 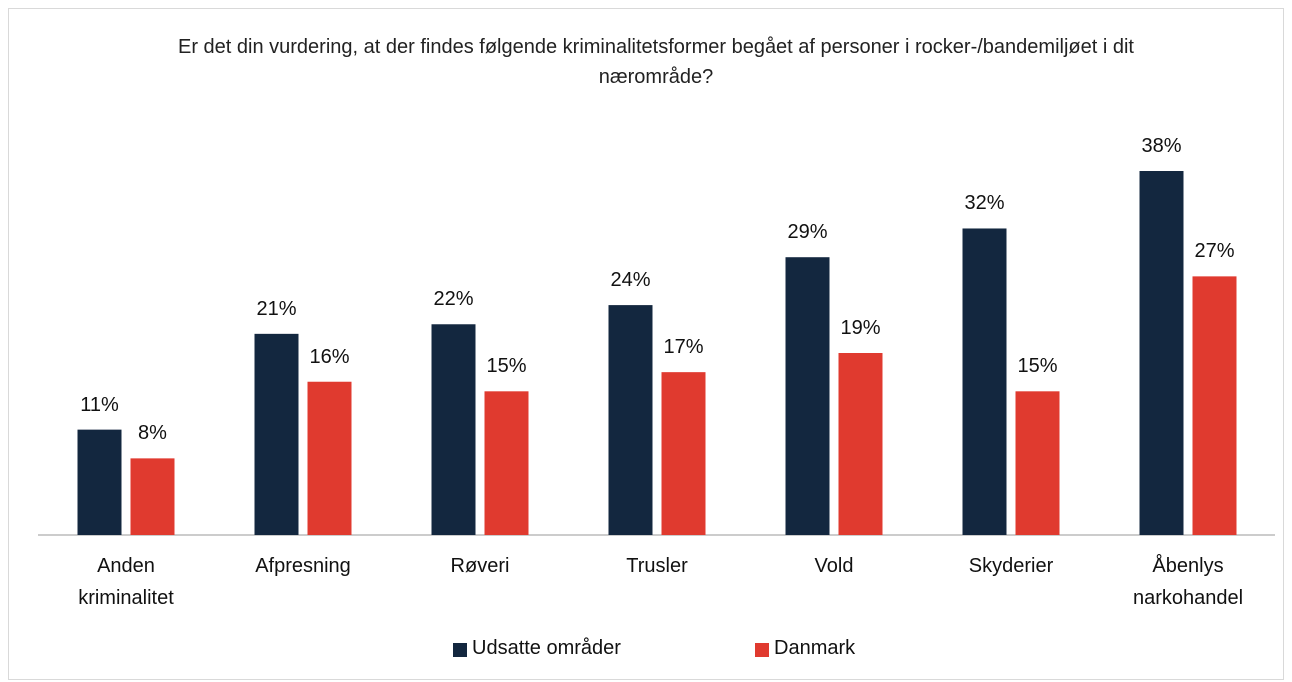 What do you see at coordinates (630, 280) in the screenshot?
I see `data-label: 24%` at bounding box center [630, 280].